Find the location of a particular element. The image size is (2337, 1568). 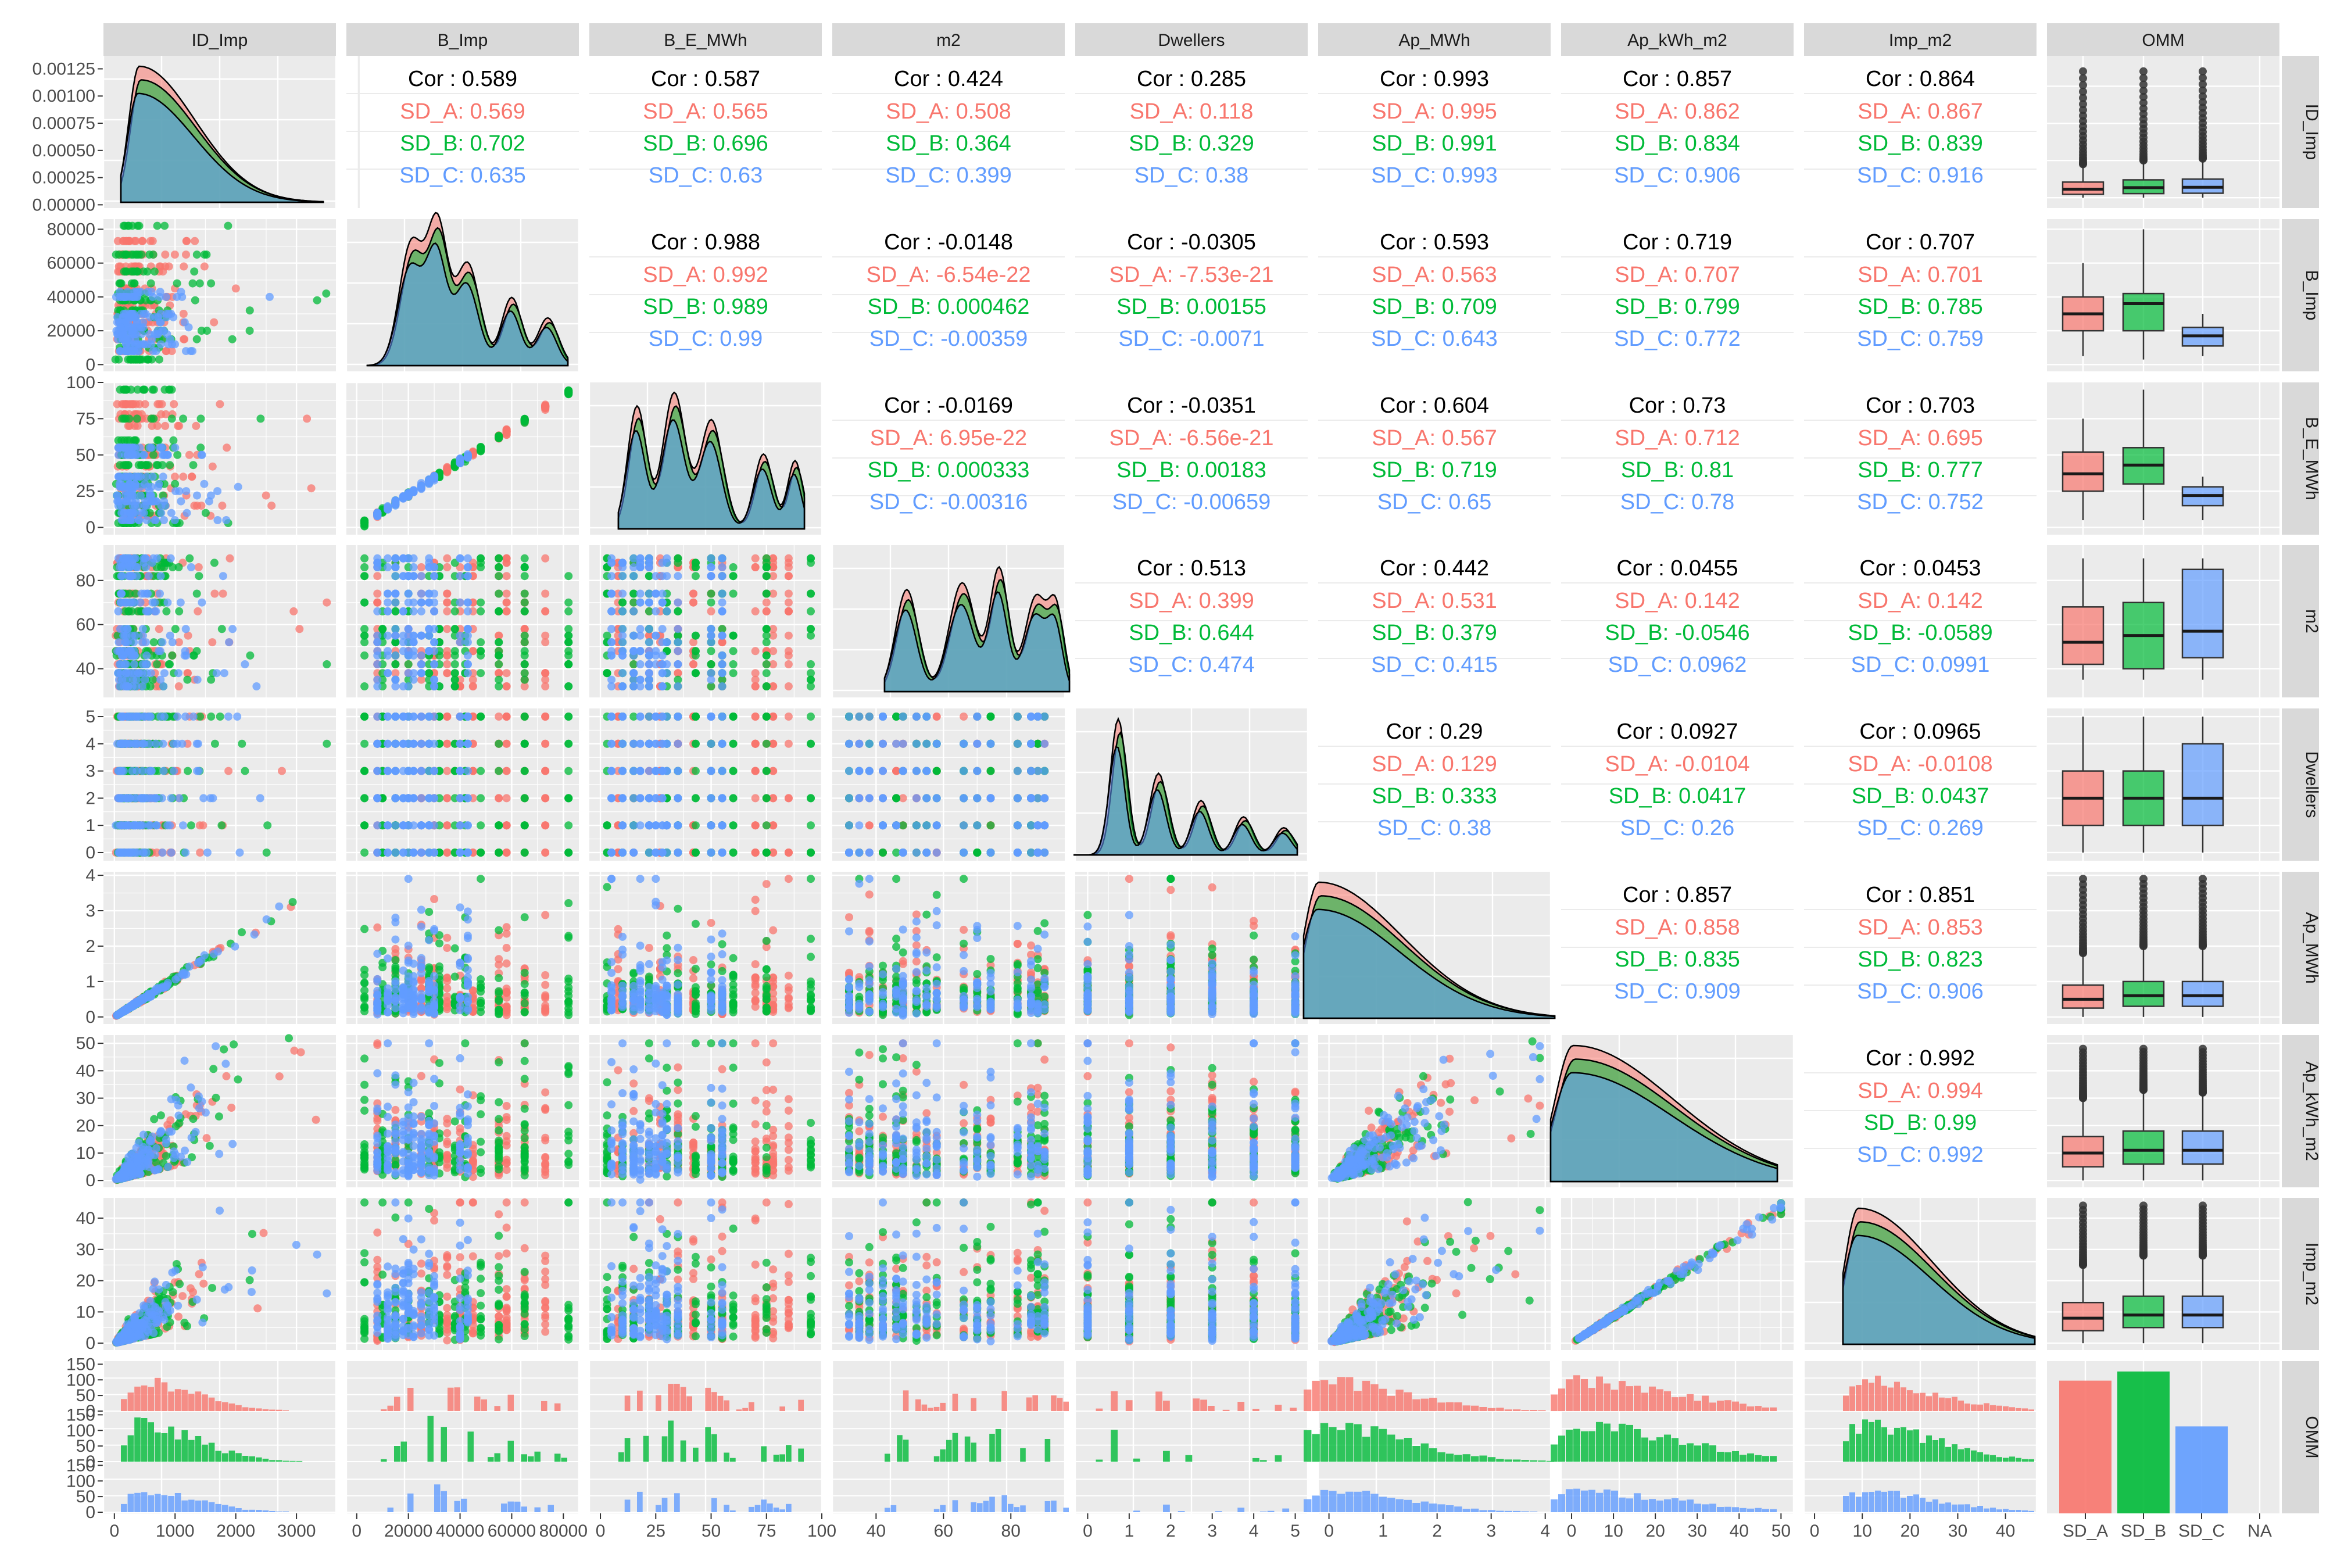

x-tick-label: 2 is located at coordinates (1437, 1531).